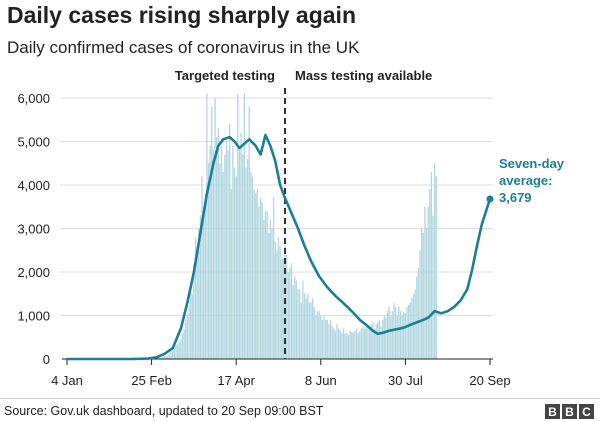  Describe the element at coordinates (33, 316) in the screenshot. I see `y-tick-label: 1,000` at that location.